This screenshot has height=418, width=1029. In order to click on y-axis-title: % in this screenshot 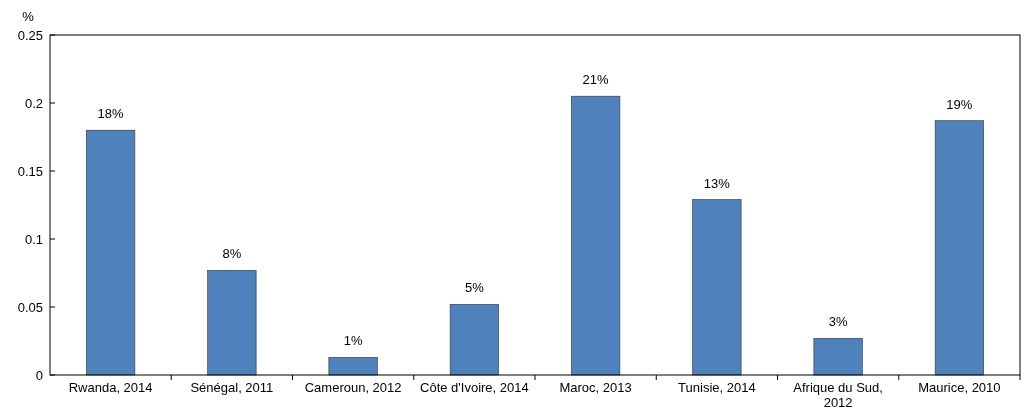, I will do `click(28, 16)`.